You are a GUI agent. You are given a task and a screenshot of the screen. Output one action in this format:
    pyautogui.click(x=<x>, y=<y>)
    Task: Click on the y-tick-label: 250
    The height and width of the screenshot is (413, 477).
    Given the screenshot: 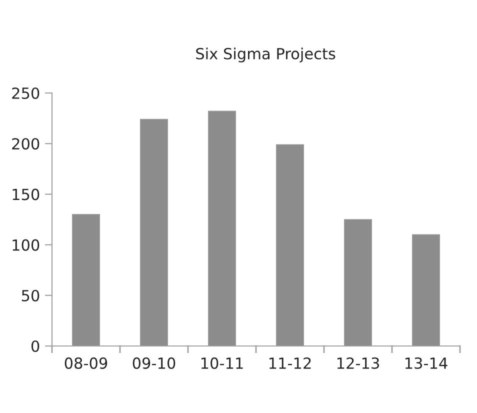 What is the action you would take?
    pyautogui.click(x=26, y=93)
    